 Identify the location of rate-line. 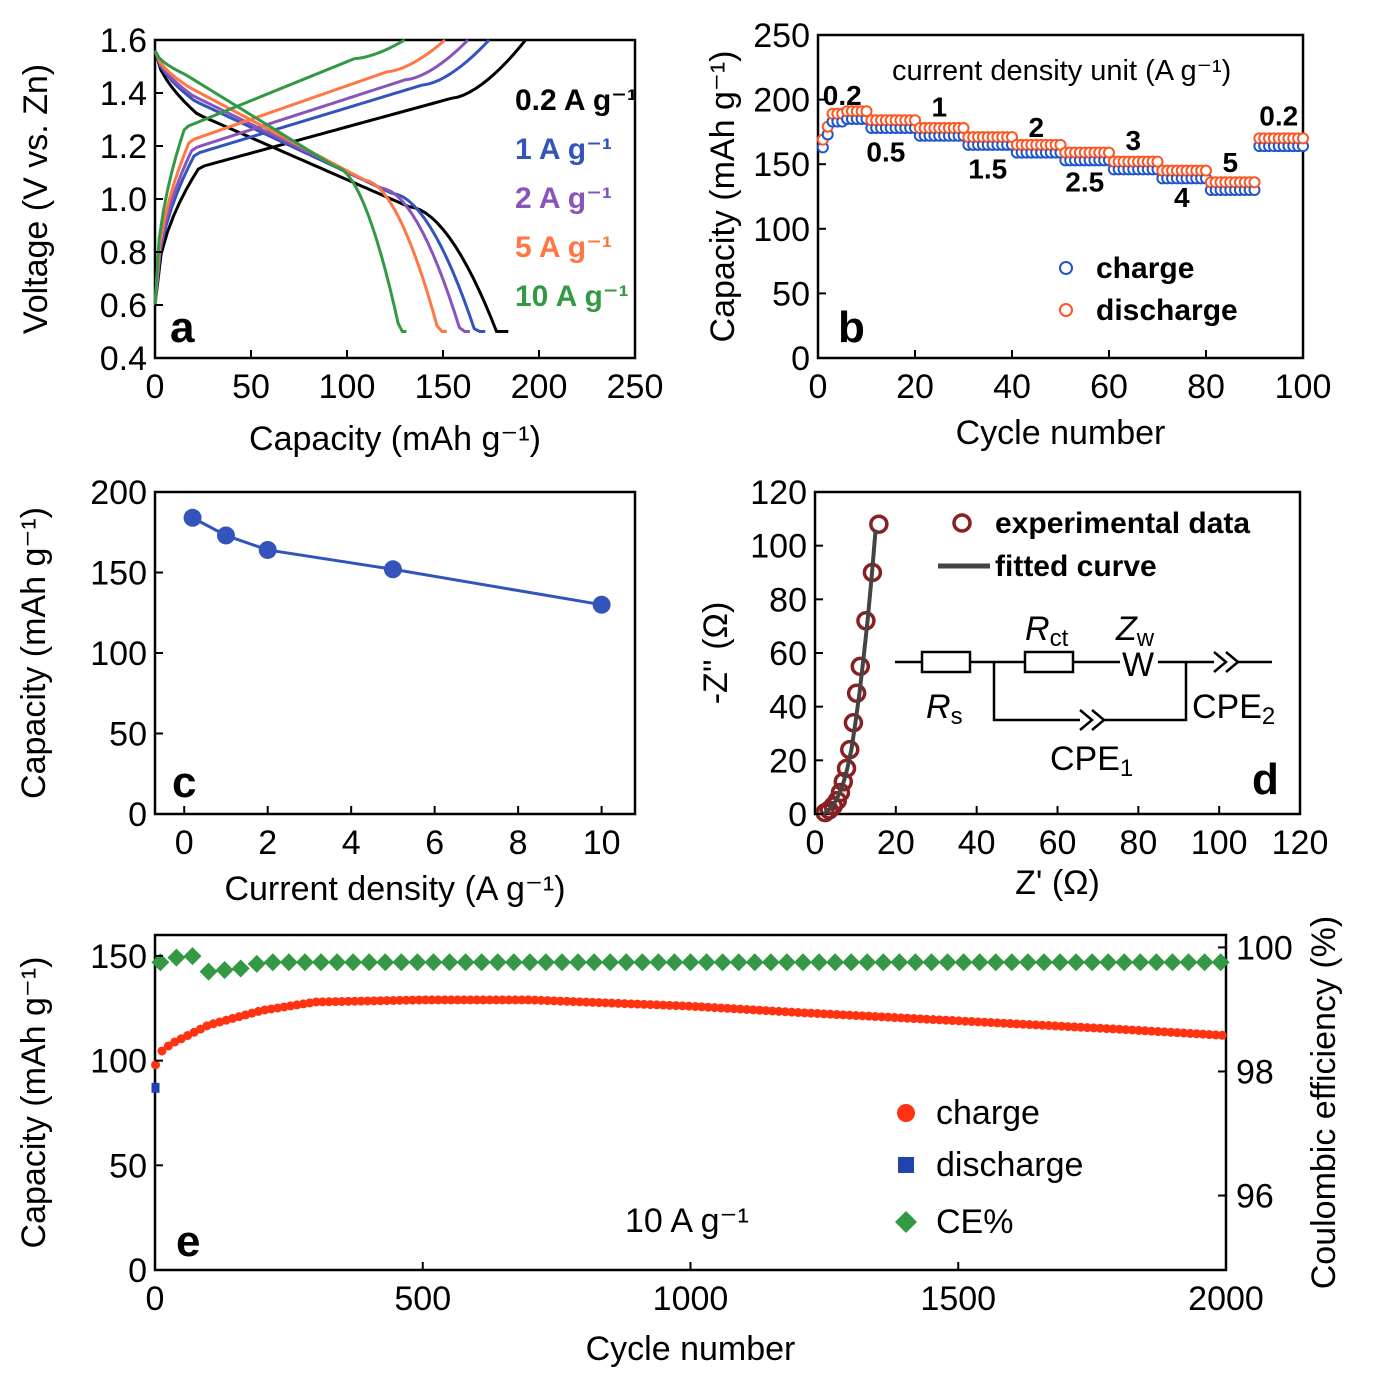
(396, 561).